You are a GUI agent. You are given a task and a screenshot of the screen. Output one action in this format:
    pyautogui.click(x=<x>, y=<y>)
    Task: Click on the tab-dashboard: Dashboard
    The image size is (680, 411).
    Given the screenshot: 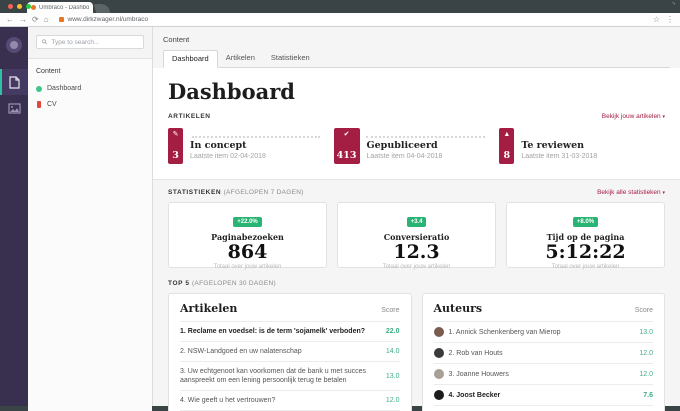 What is the action you would take?
    pyautogui.click(x=190, y=59)
    